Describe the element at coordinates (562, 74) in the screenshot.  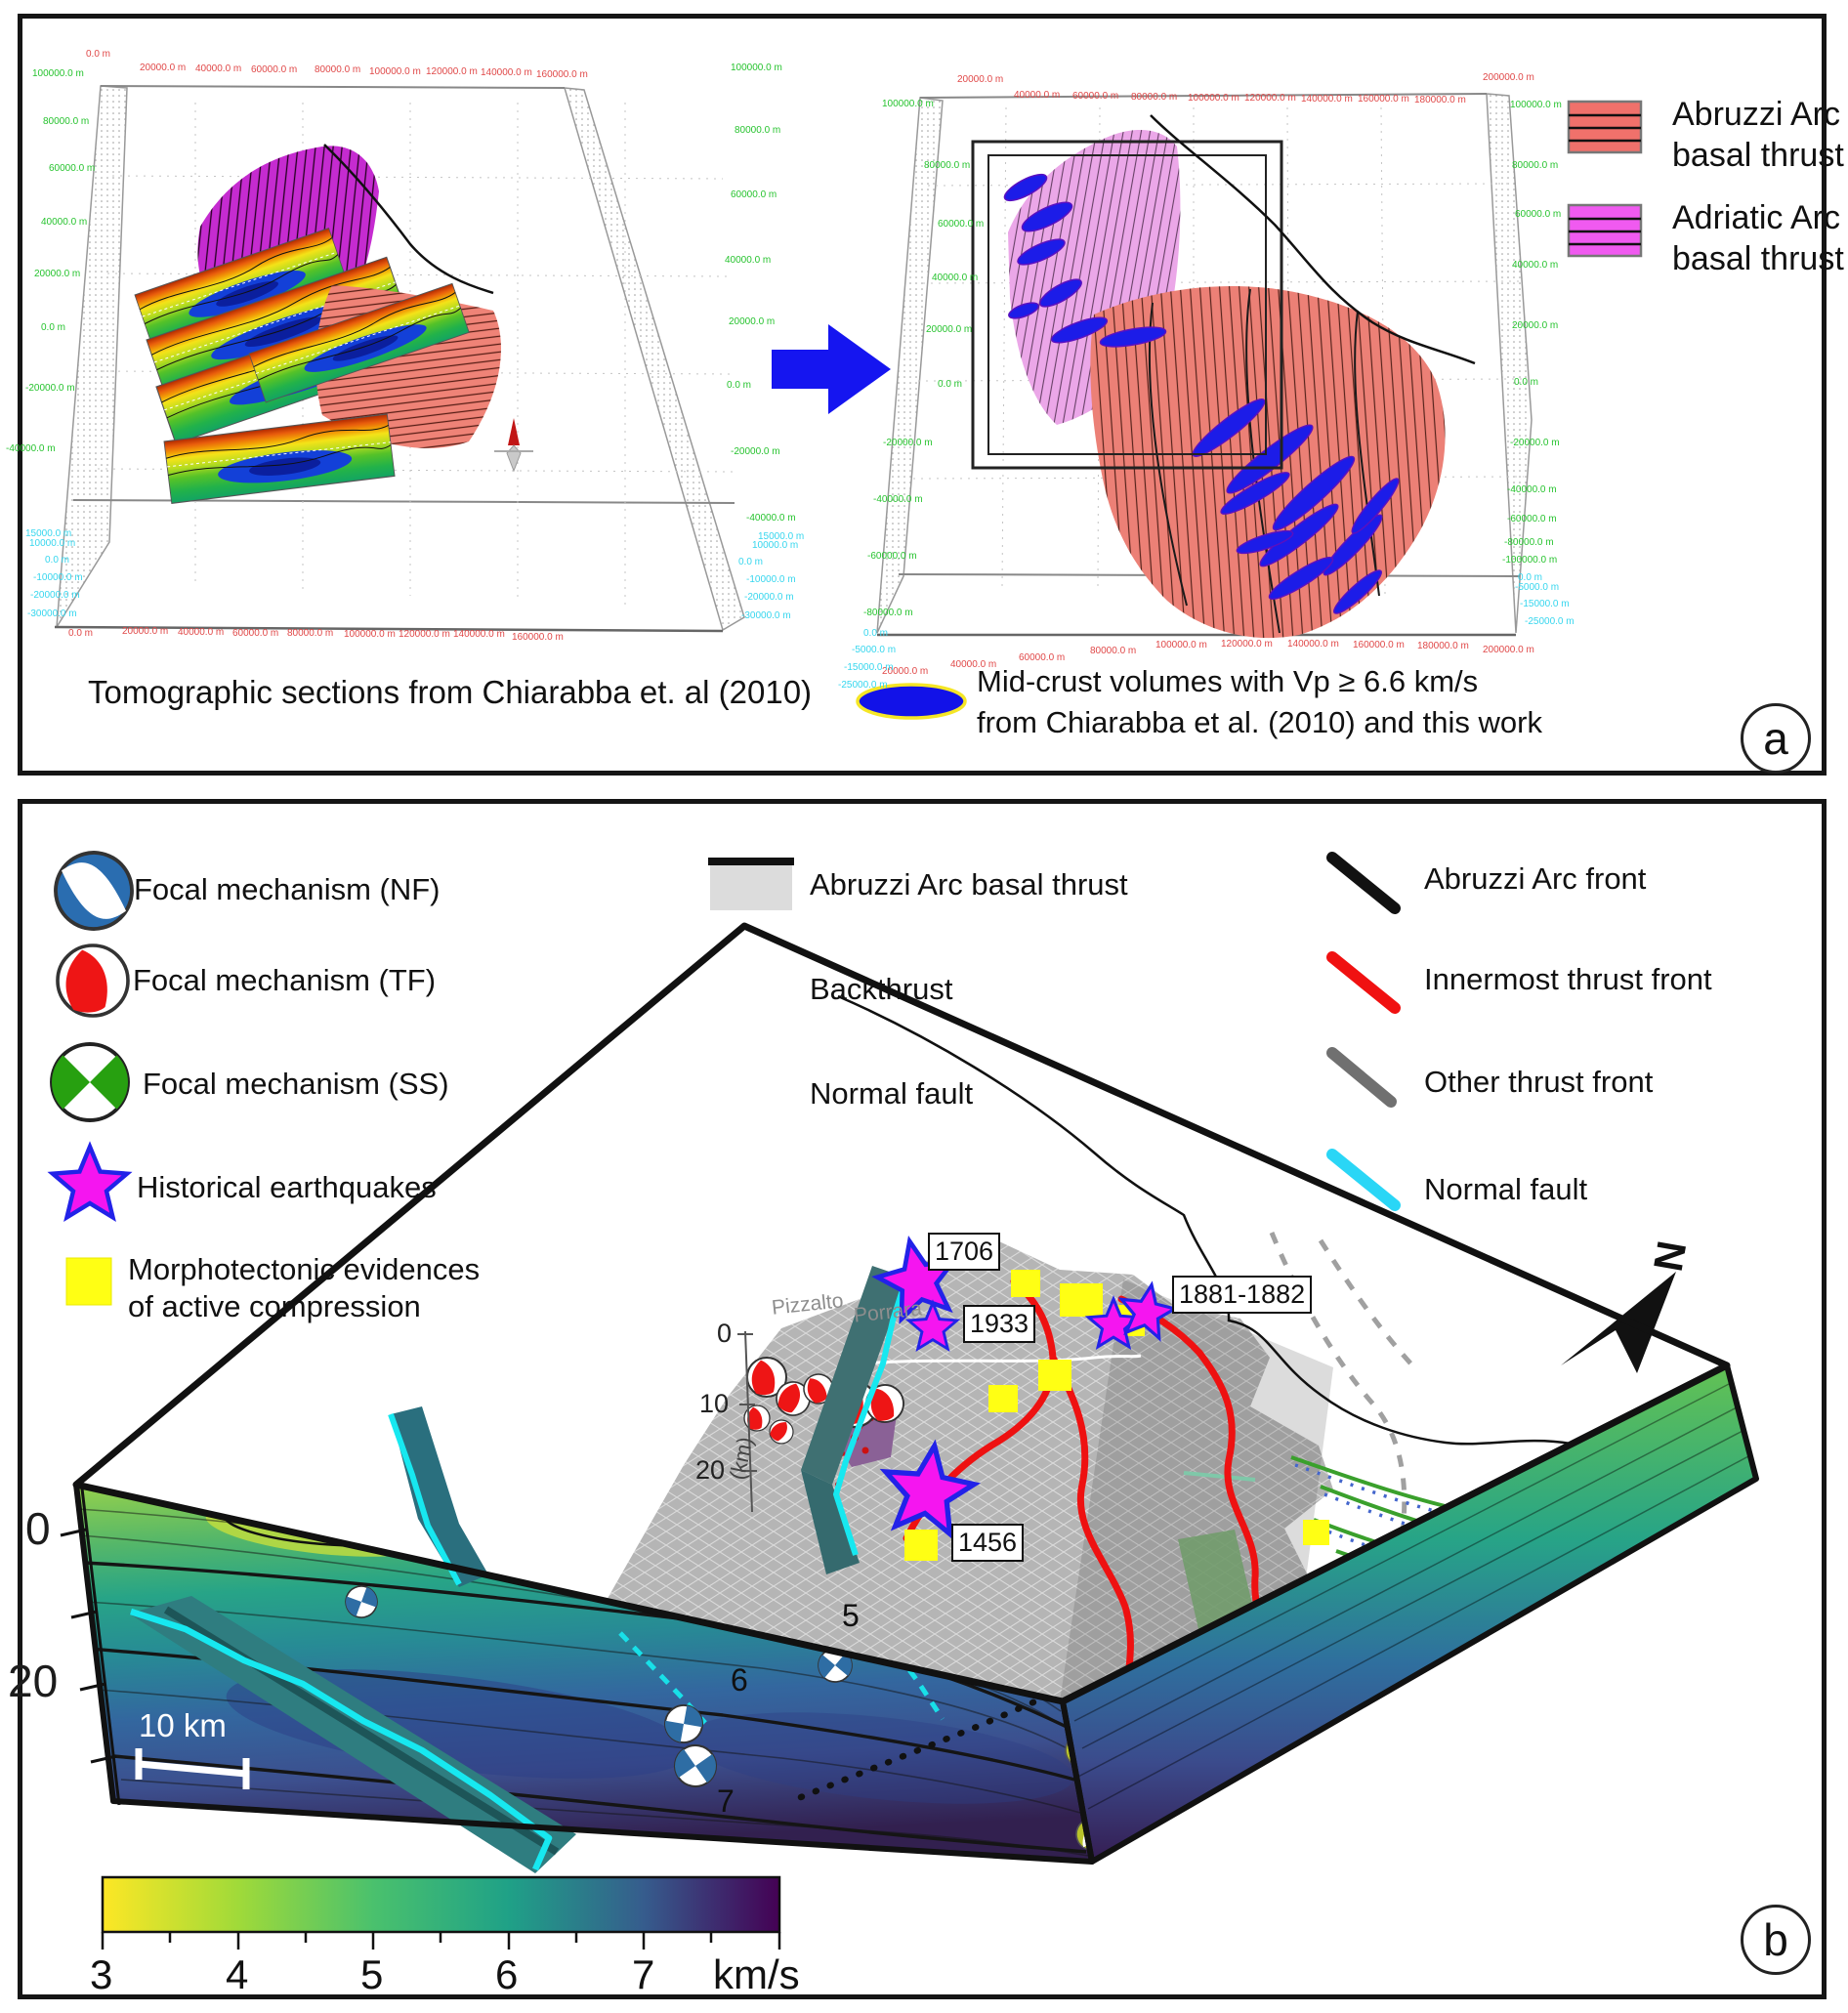
I see `left-plot-top-axis-label: 160000.0 m` at that location.